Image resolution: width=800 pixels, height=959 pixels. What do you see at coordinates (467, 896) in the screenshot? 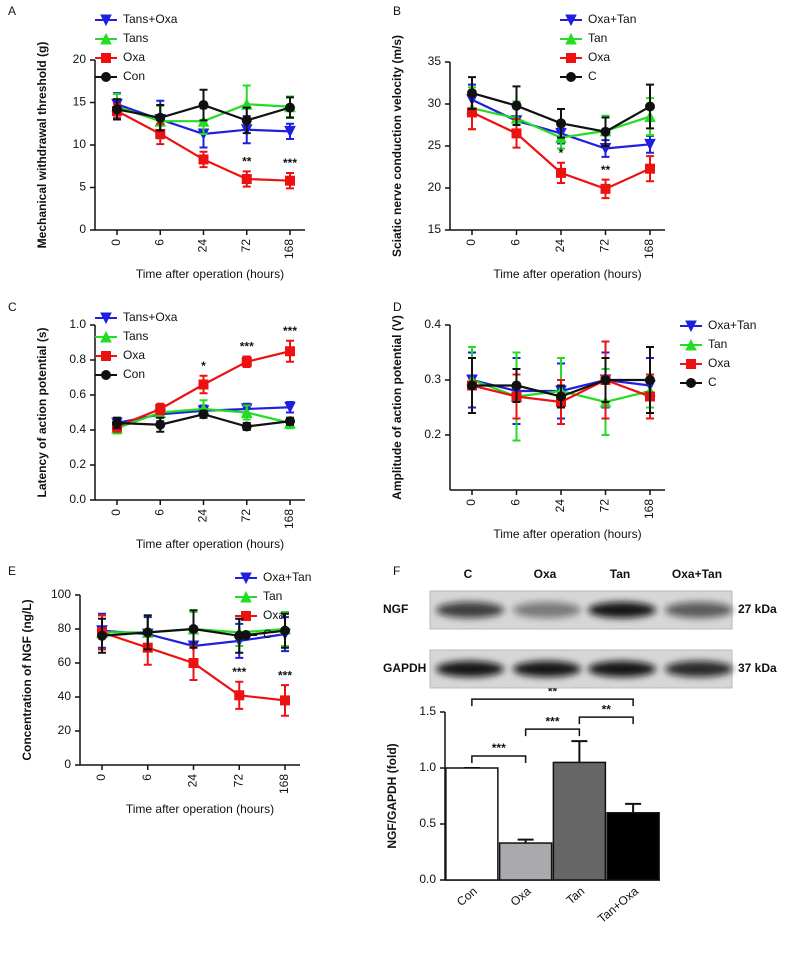
I see `x-tick-label: Con` at bounding box center [467, 896].